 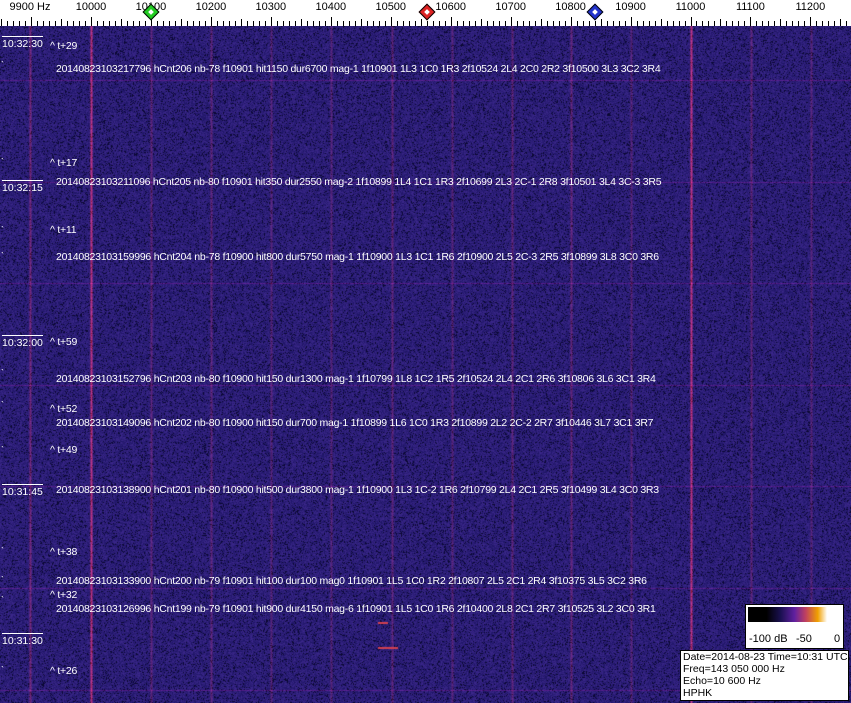 What do you see at coordinates (271, 7) in the screenshot?
I see `axis-tick-label: 10300` at bounding box center [271, 7].